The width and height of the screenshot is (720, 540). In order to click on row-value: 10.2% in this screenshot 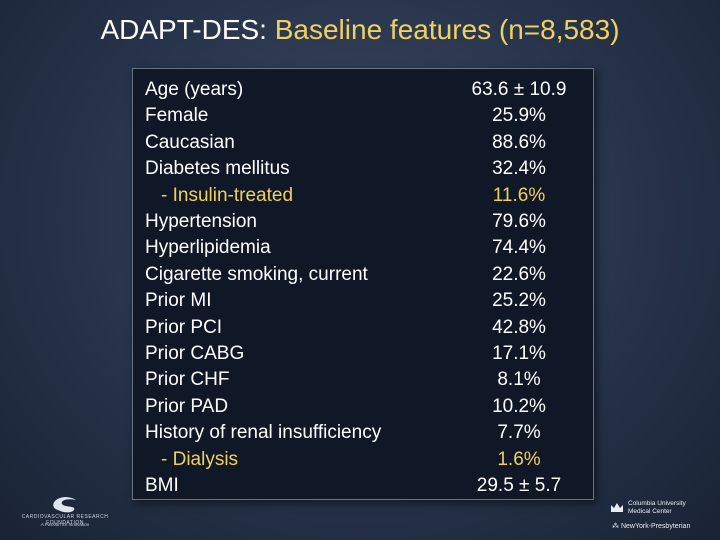, I will do `click(519, 406)`.